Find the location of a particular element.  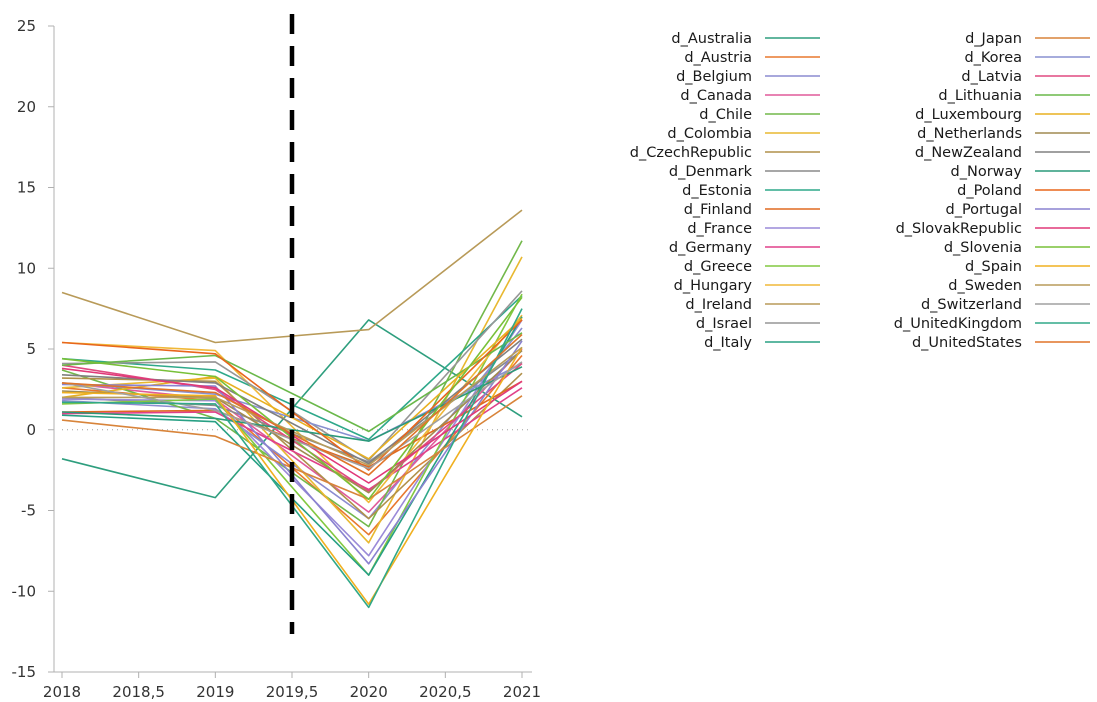

series-line-d_Canada is located at coordinates (292, 430).